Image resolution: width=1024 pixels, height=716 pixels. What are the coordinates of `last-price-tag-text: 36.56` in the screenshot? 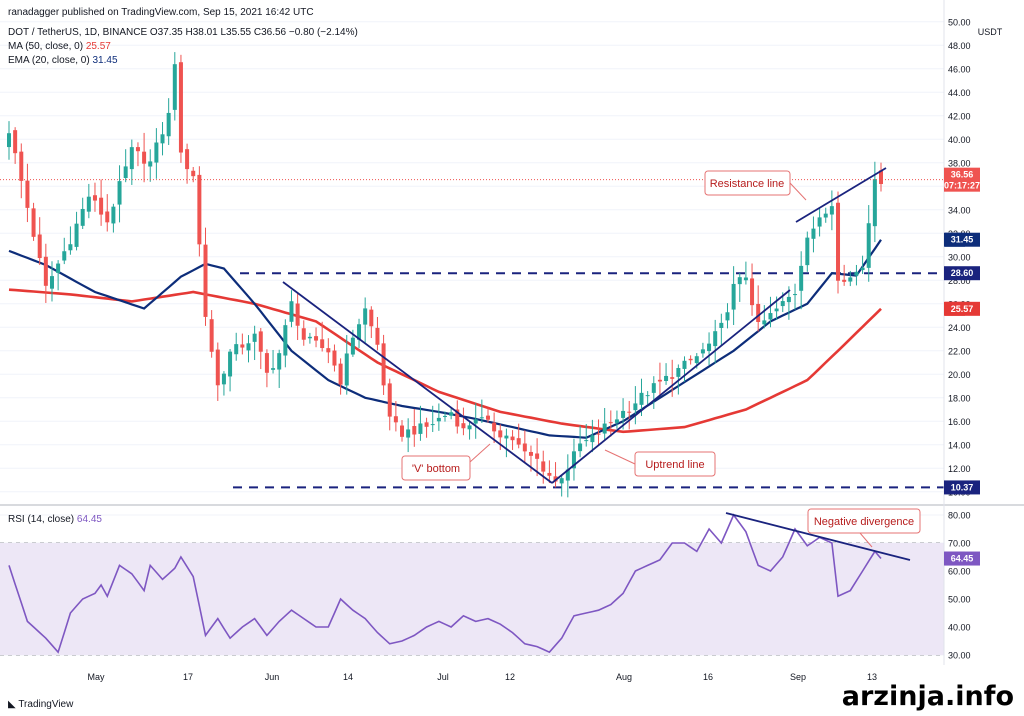 It's located at (962, 175).